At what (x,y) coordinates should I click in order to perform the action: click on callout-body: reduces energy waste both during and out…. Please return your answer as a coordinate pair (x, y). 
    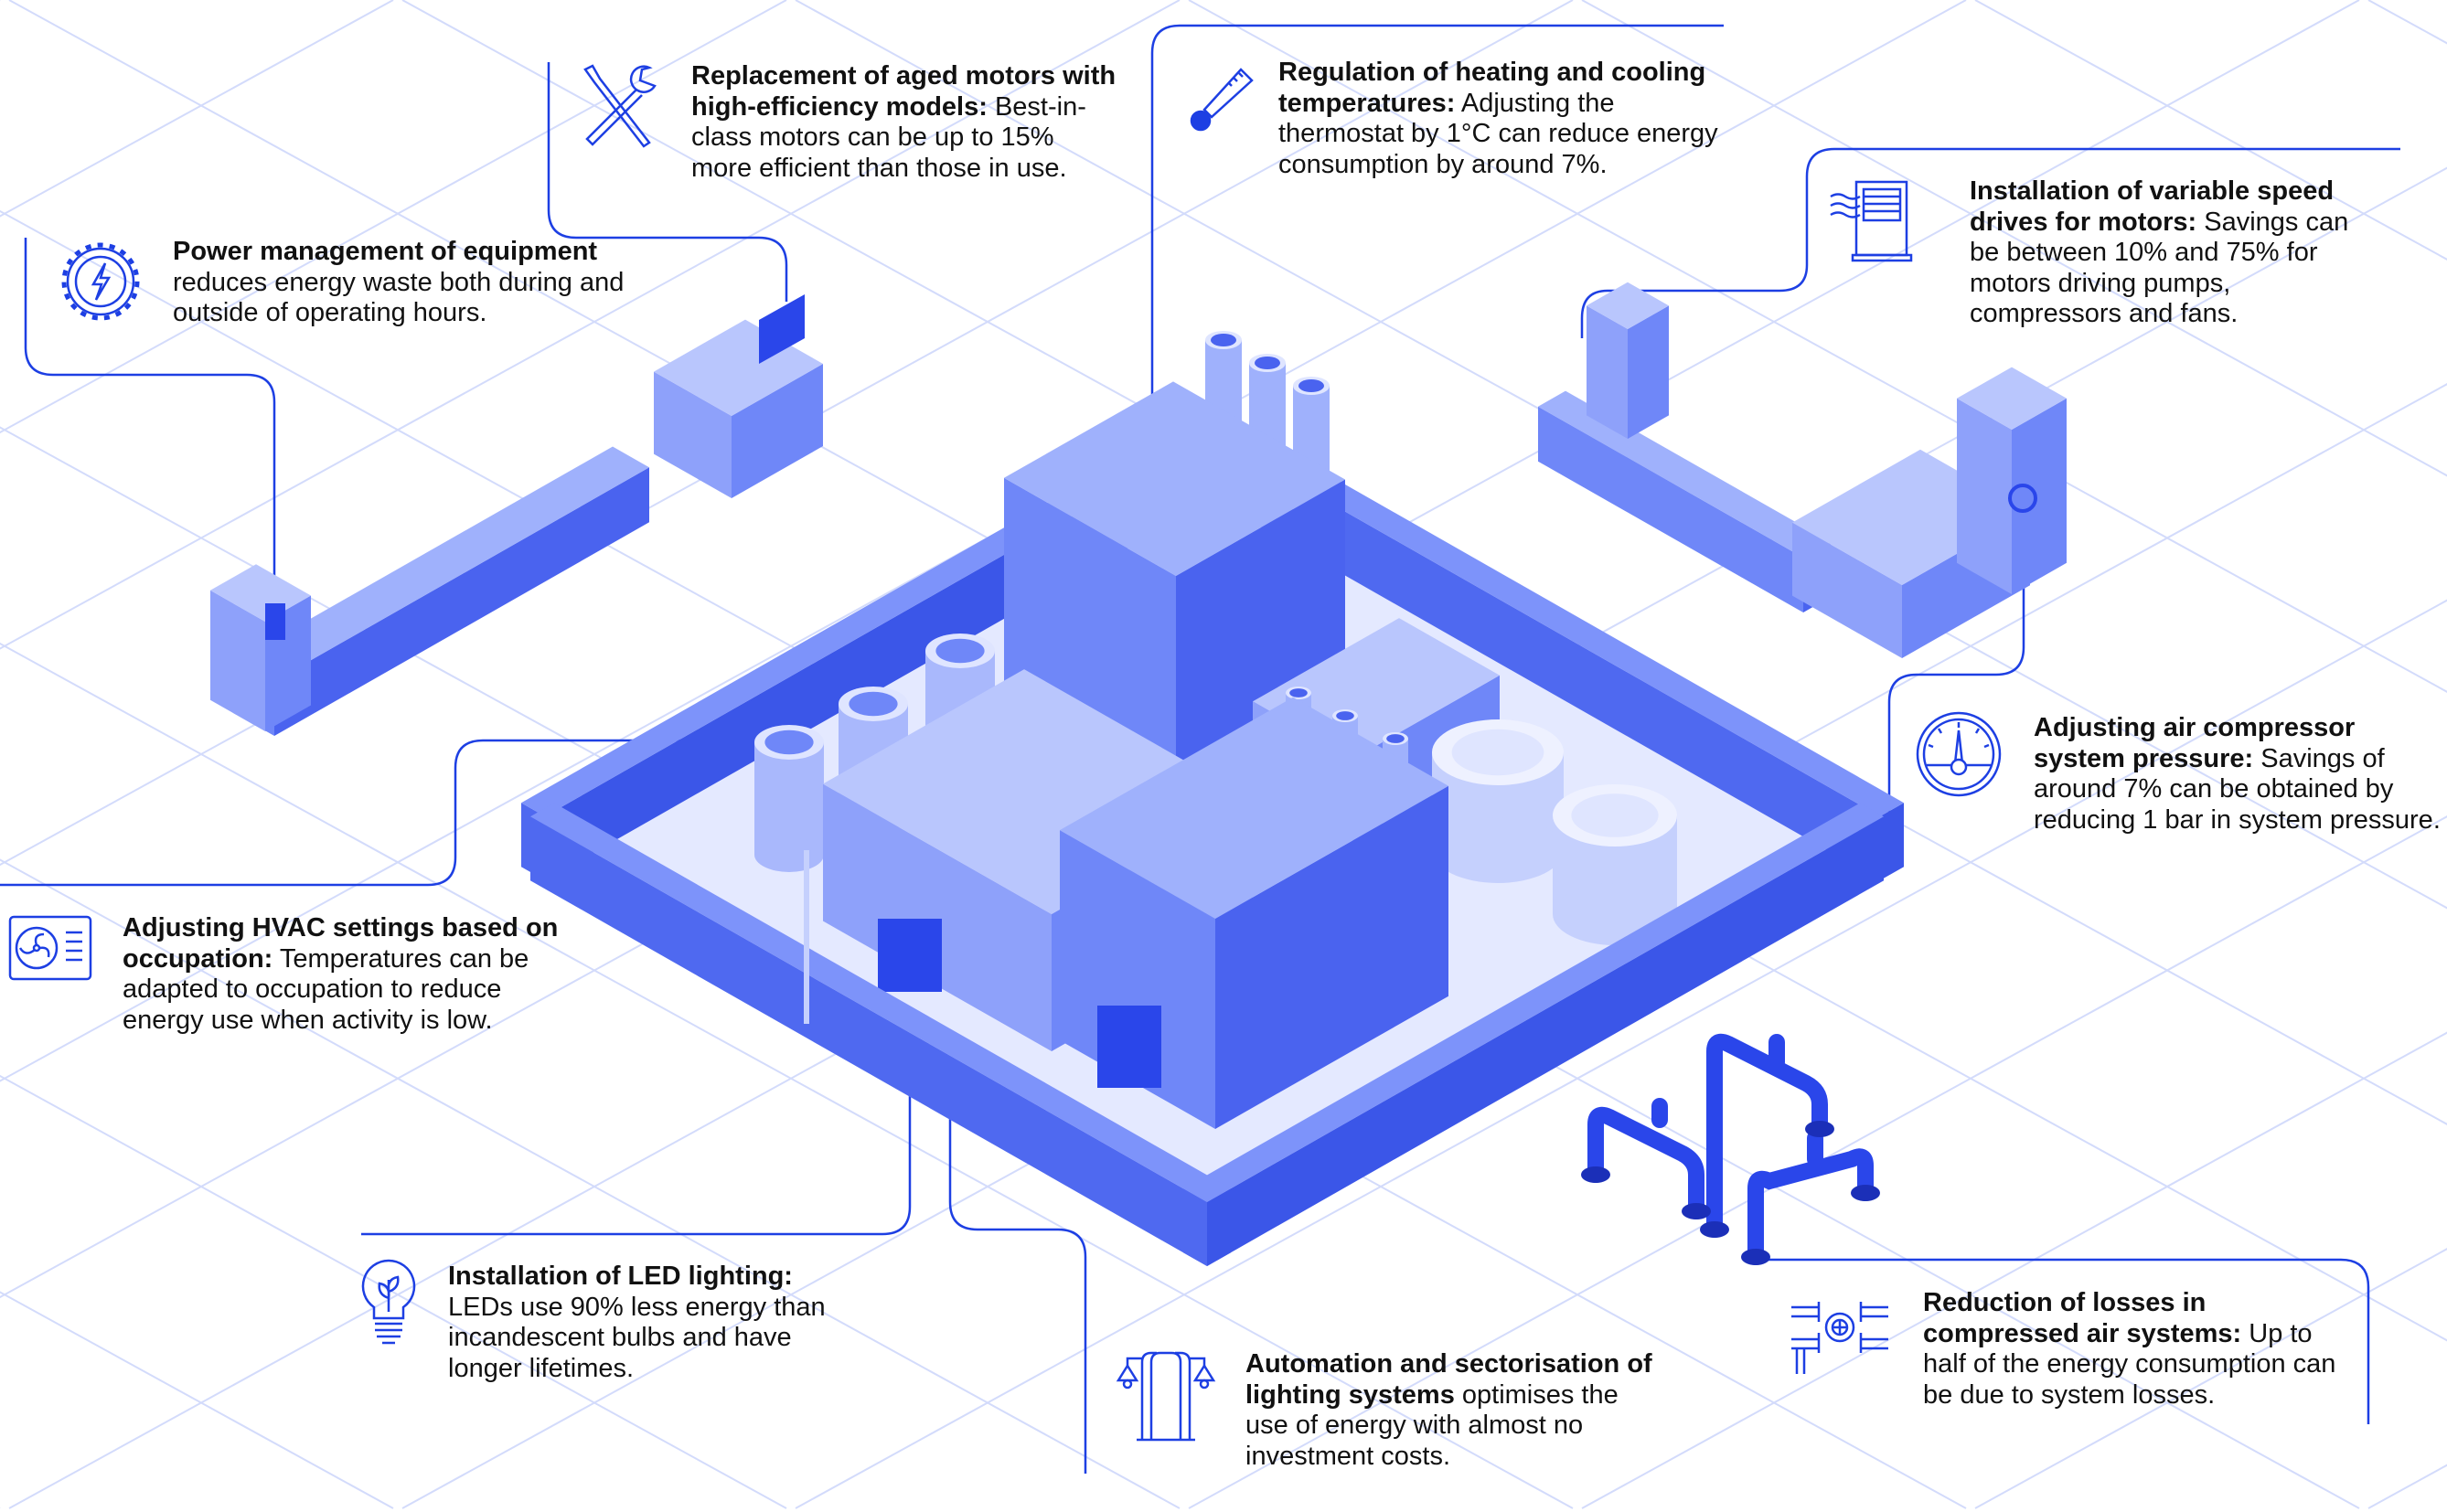
    Looking at the image, I should click on (399, 297).